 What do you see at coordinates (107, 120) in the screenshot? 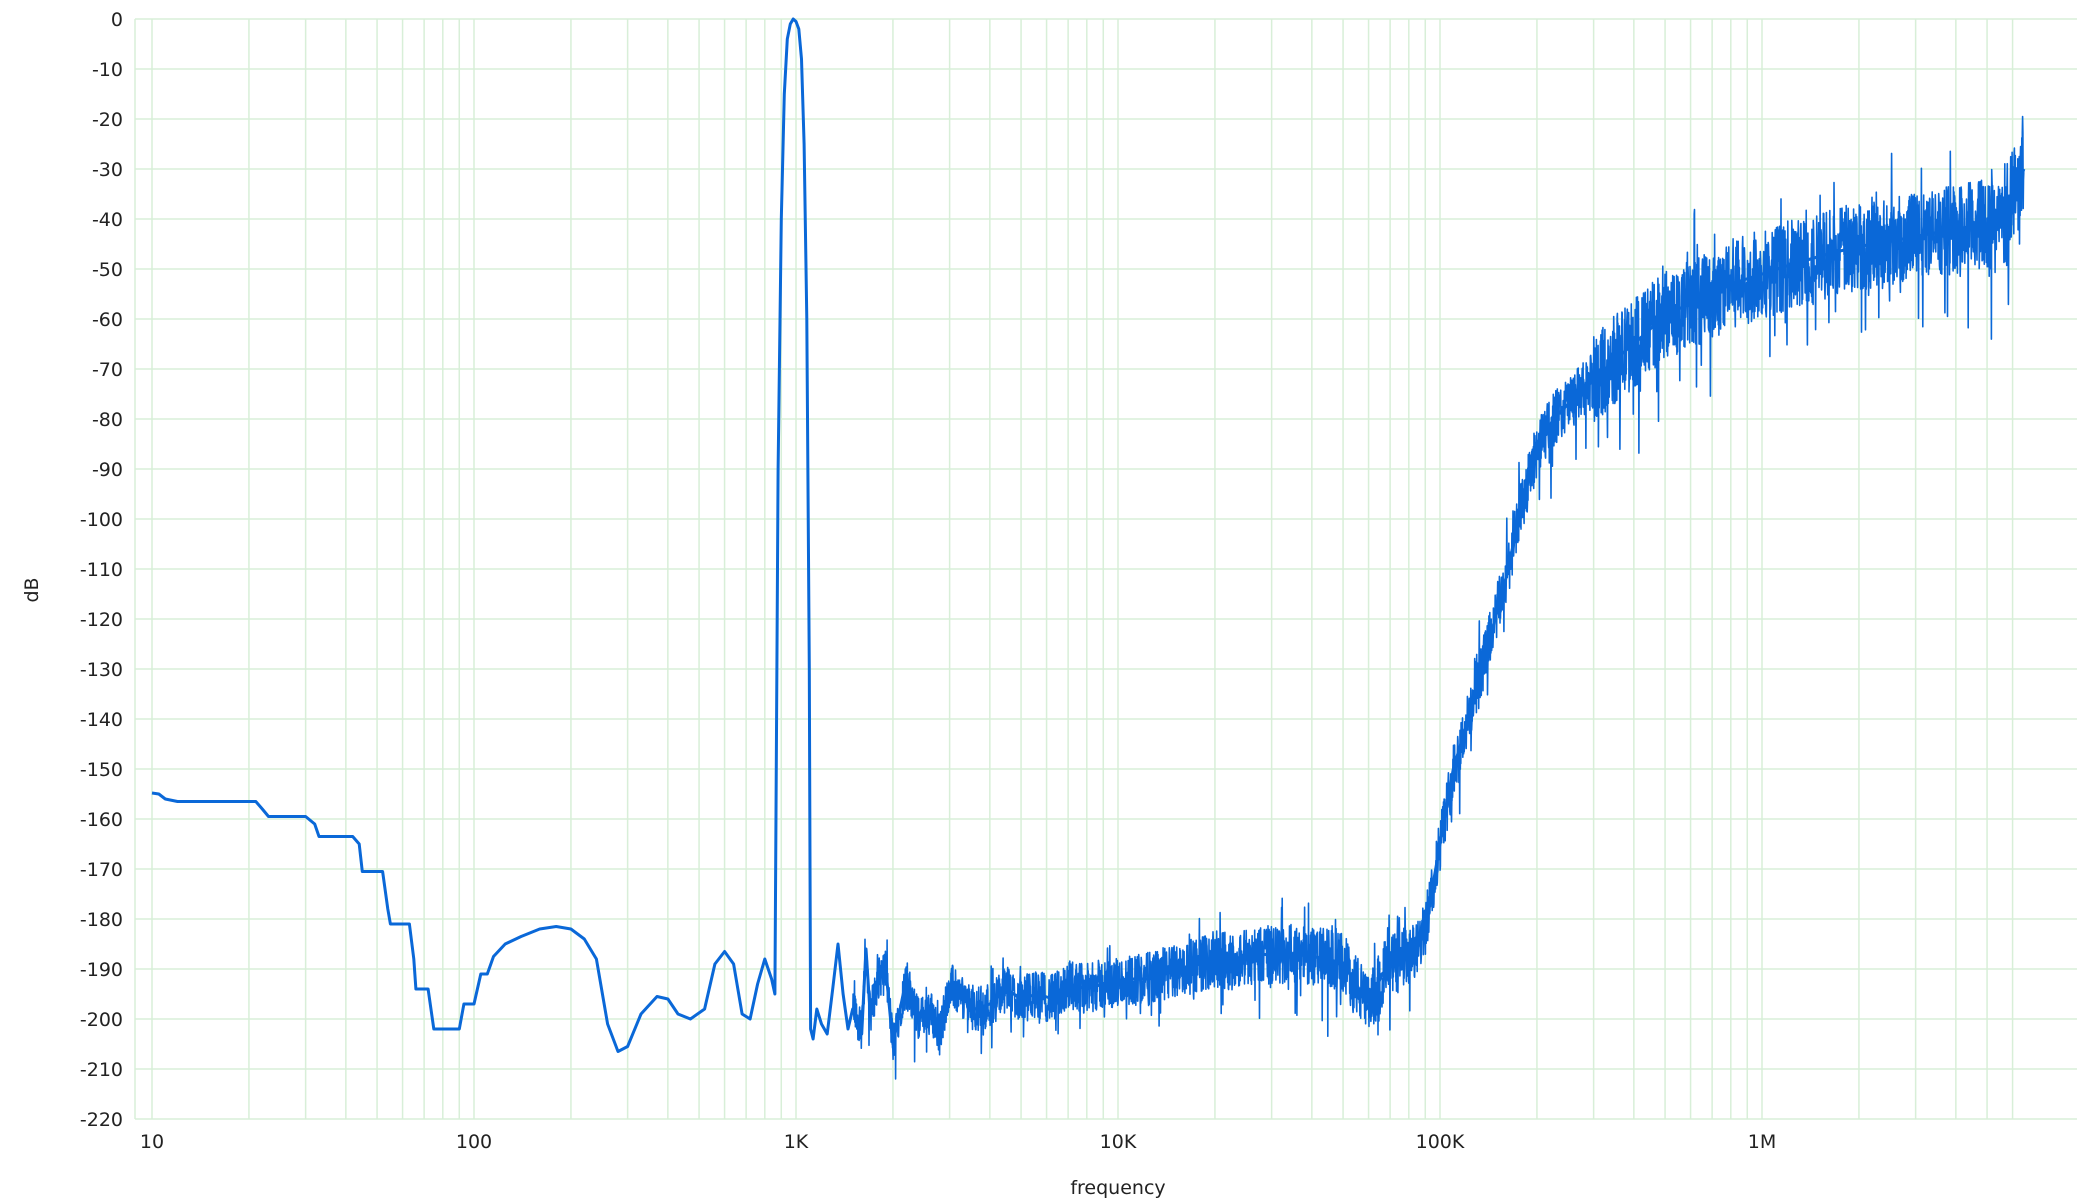
I see `y-tick-label: -20` at bounding box center [107, 120].